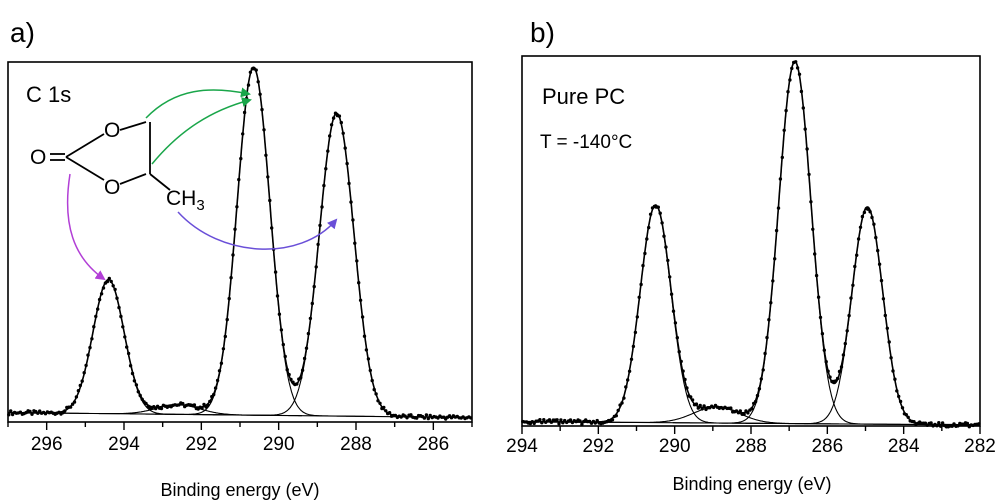  I want to click on panel-b-temperature: T = -140°C, so click(586, 142).